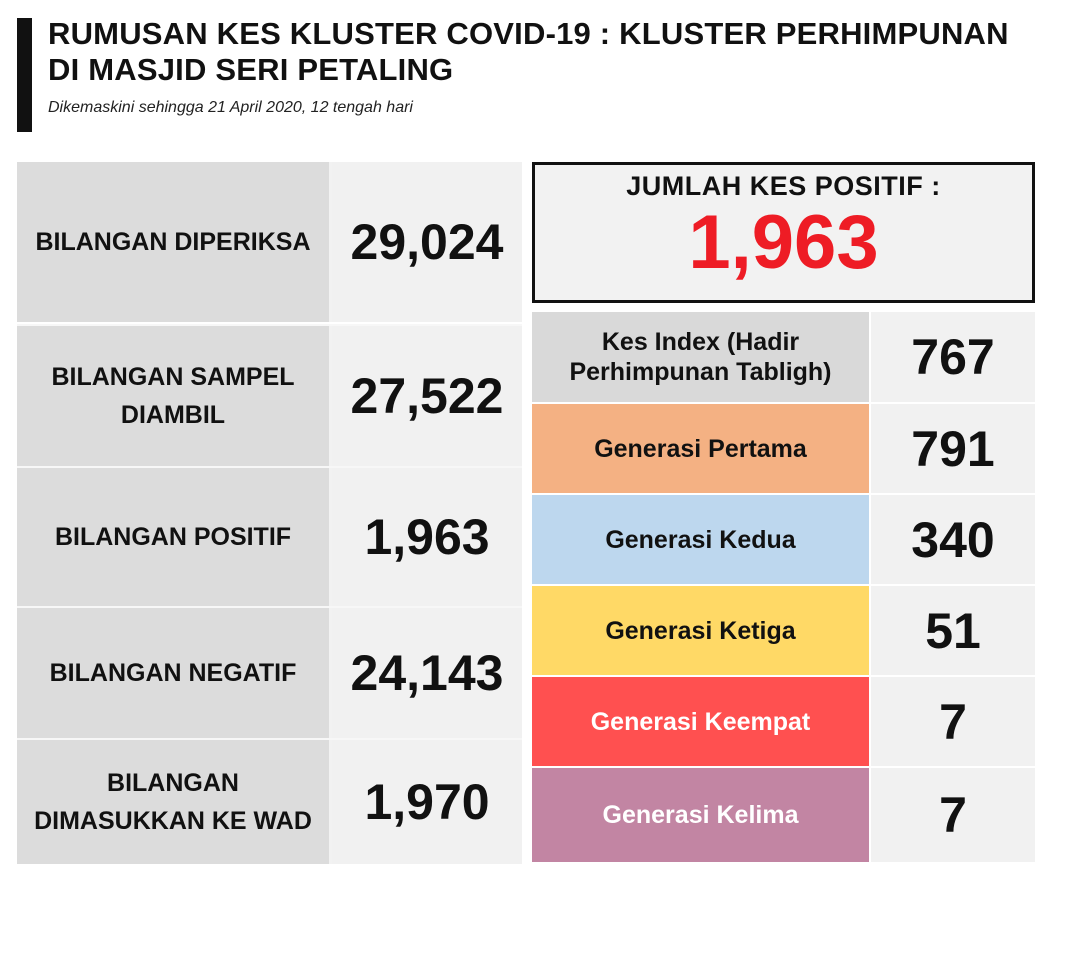 The width and height of the screenshot is (1078, 957). I want to click on summary-label: BILANGAN NEGATIF, so click(174, 673).